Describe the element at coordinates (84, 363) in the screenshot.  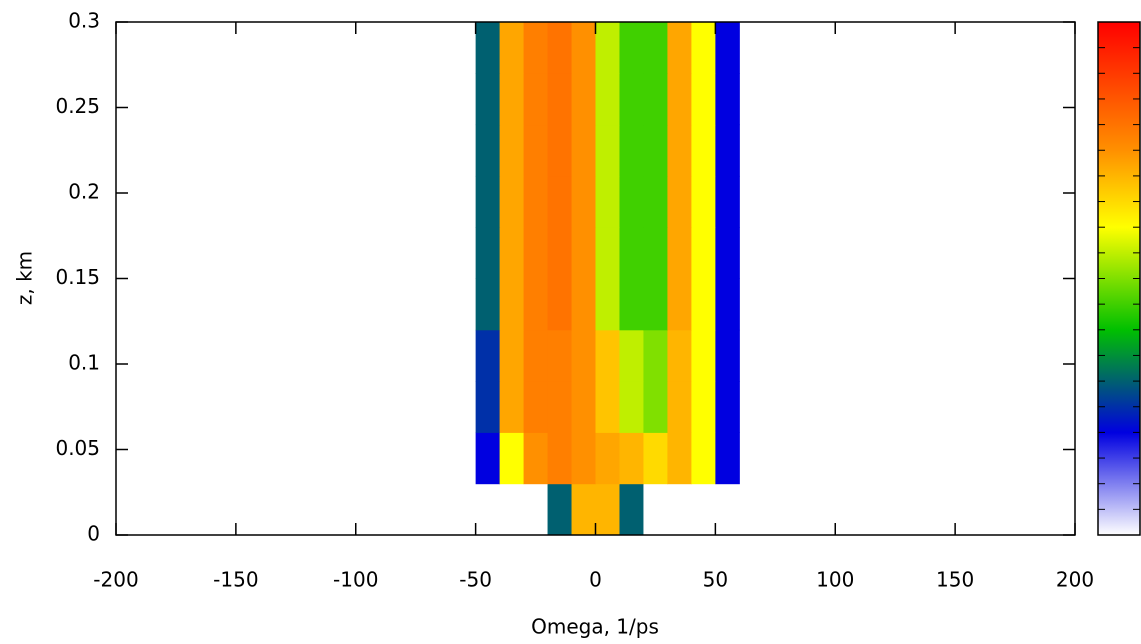
I see `y-tick-label: 0.1` at that location.